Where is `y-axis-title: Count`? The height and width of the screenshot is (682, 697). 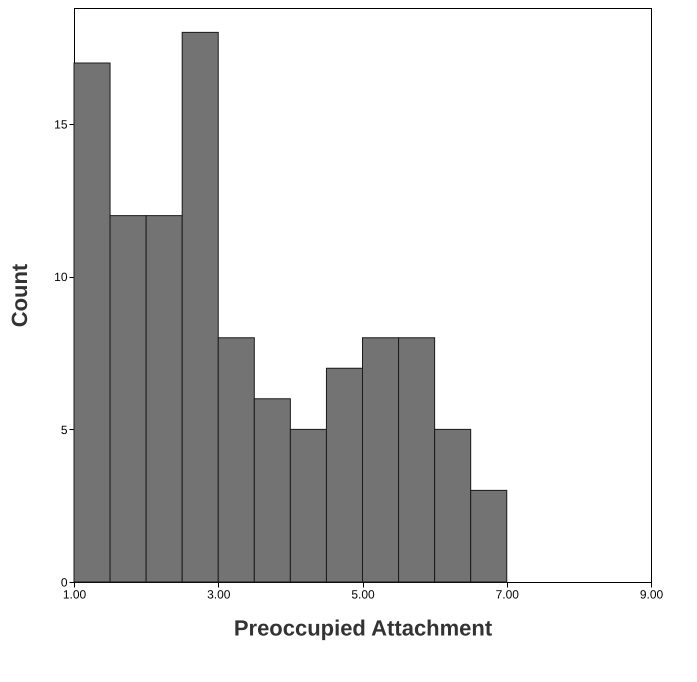 y-axis-title: Count is located at coordinates (19, 295).